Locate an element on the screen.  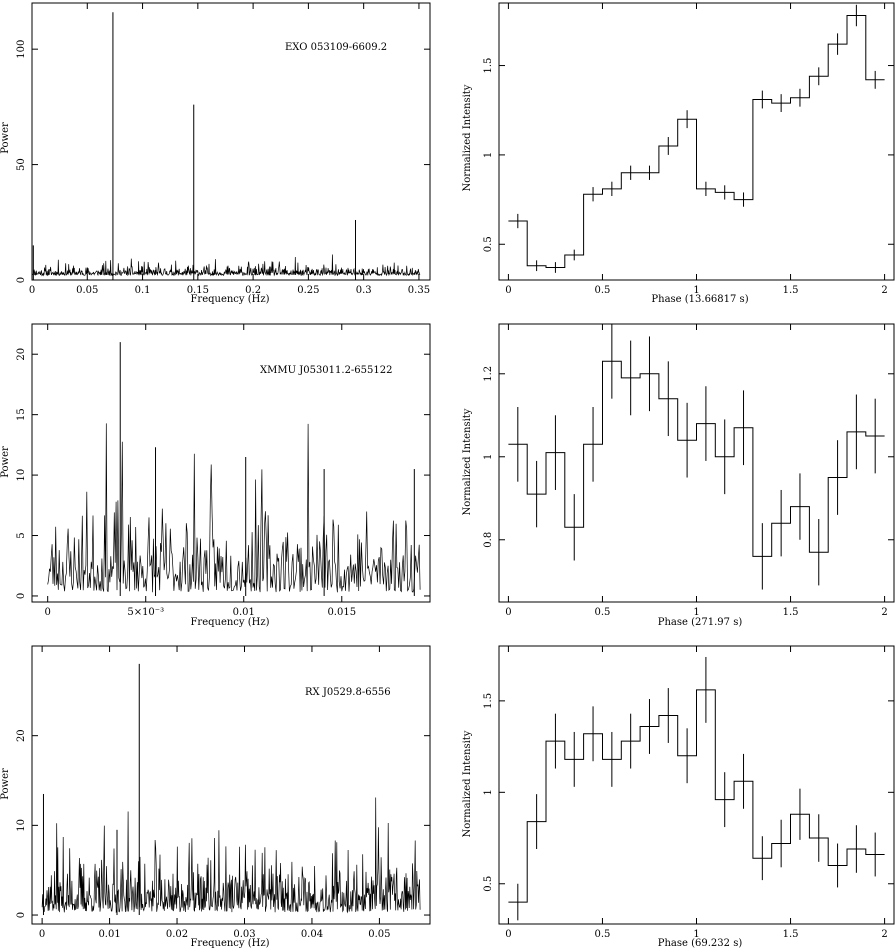
y-tick-label: 5 is located at coordinates (21, 535).